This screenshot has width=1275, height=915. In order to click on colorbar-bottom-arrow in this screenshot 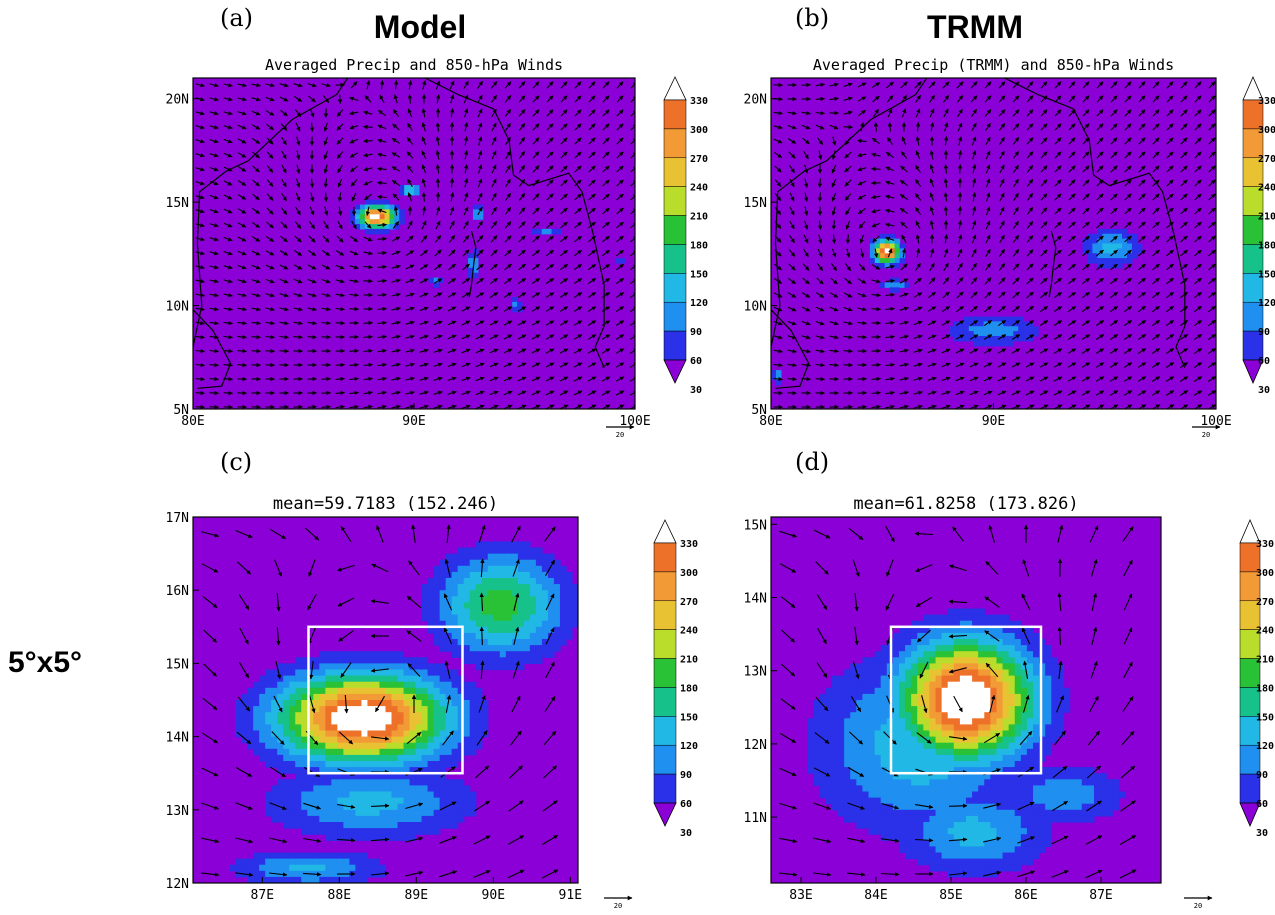, I will do `click(675, 371)`.